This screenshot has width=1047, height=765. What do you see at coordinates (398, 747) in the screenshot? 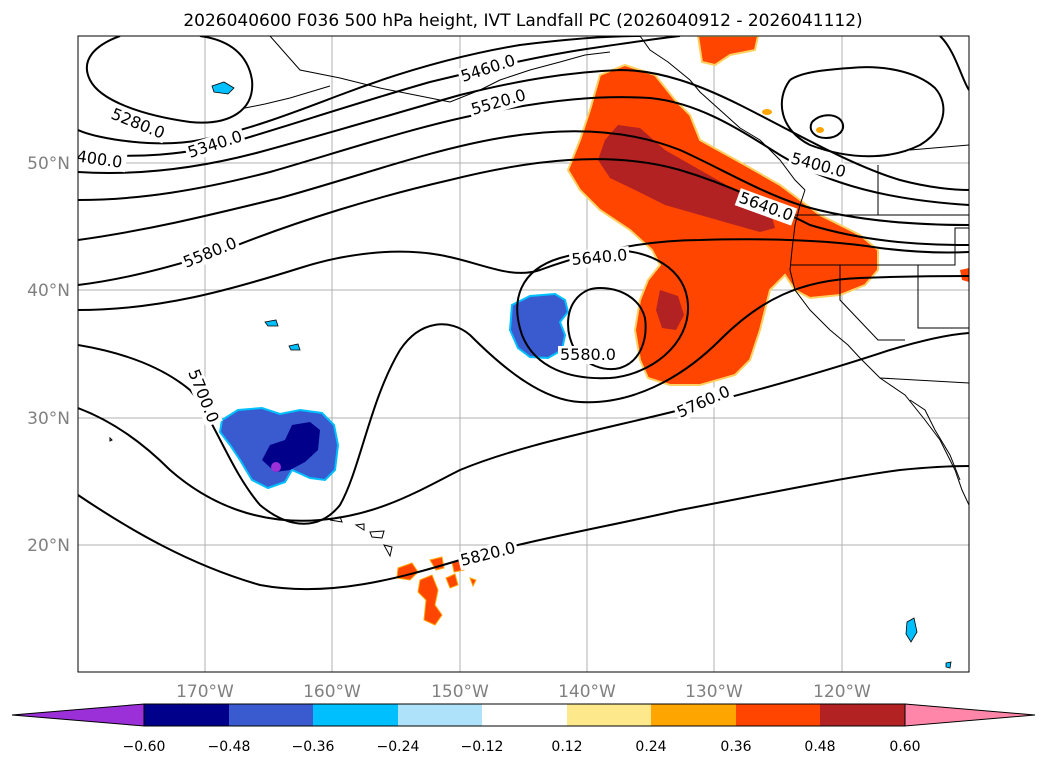
I see `colorbar-tick-4: −0.24` at bounding box center [398, 747].